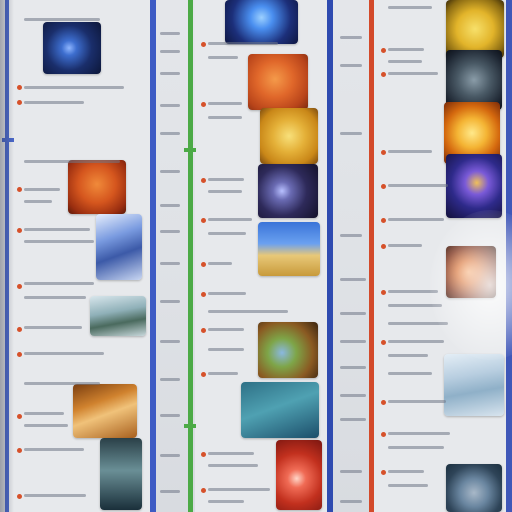 The width and height of the screenshot is (512, 512). I want to click on timeline-line-blue, so click(153, 256).